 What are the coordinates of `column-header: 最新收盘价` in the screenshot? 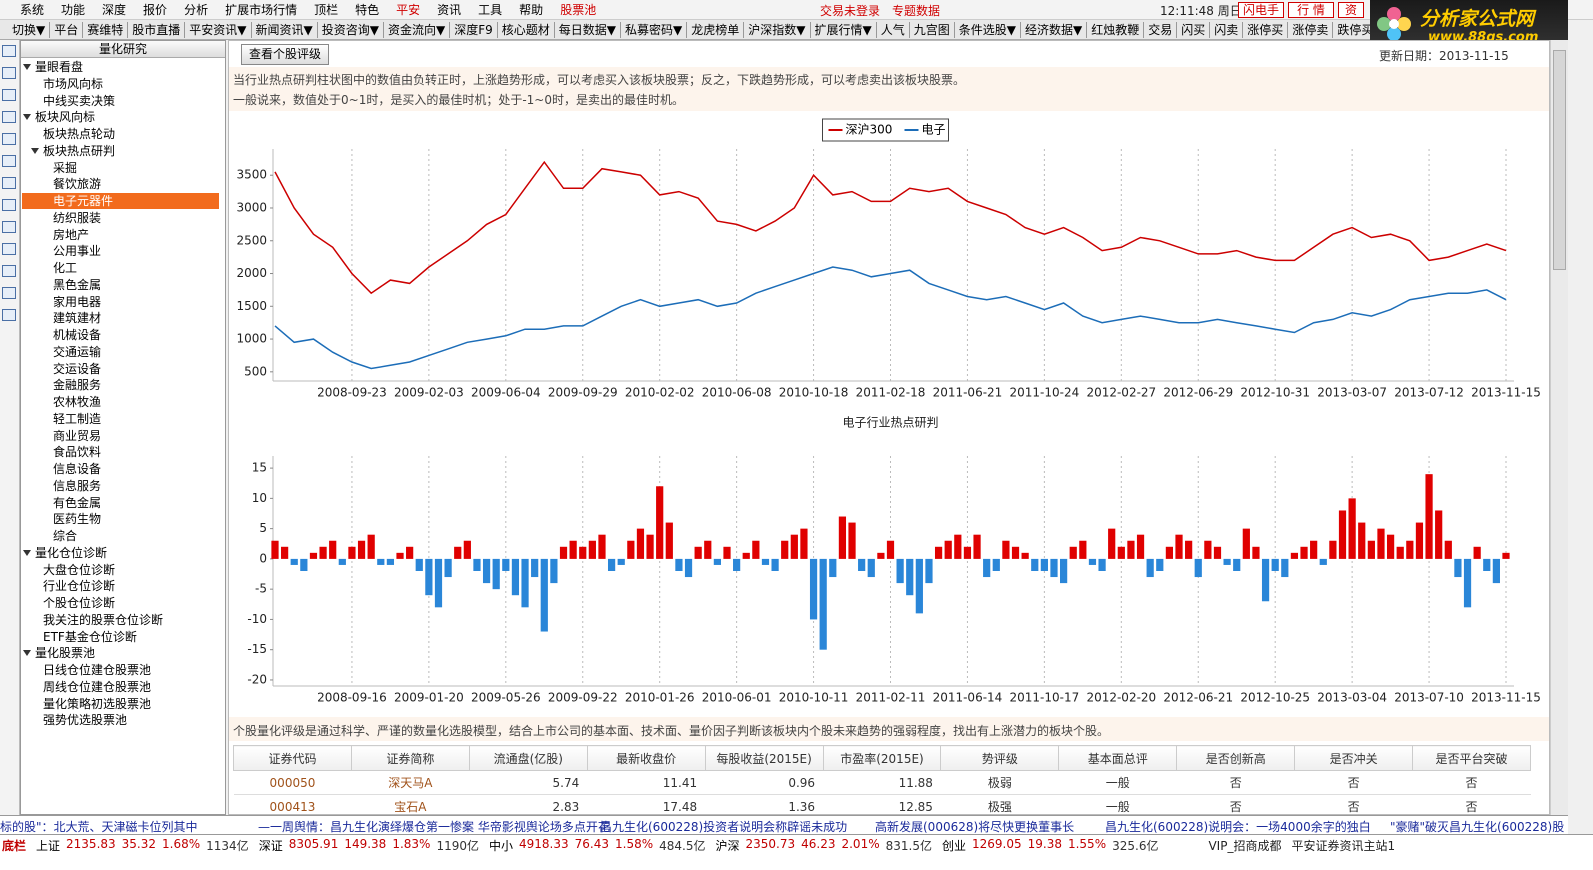 It's located at (646, 758).